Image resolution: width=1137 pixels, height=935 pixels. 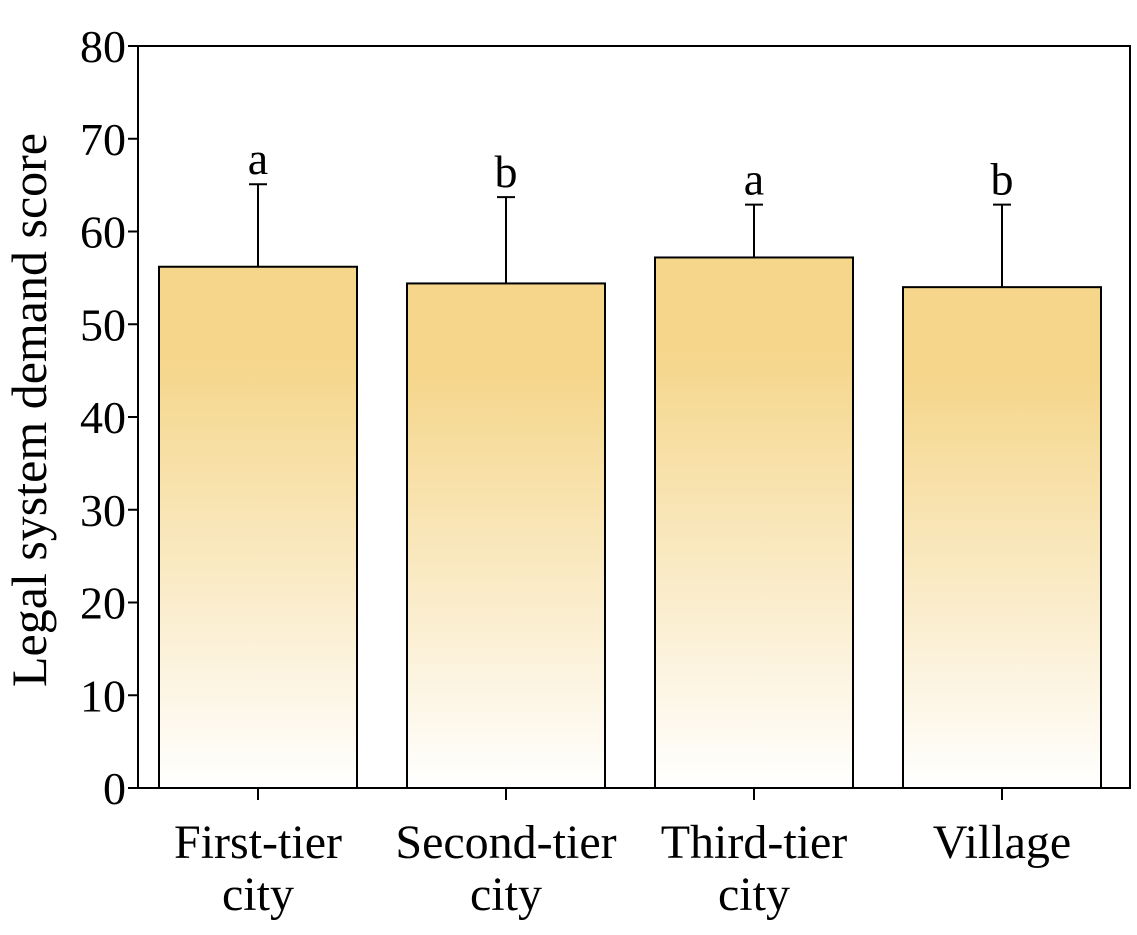 I want to click on y-axis-title-group: Legal system demand score, so click(x=29, y=410).